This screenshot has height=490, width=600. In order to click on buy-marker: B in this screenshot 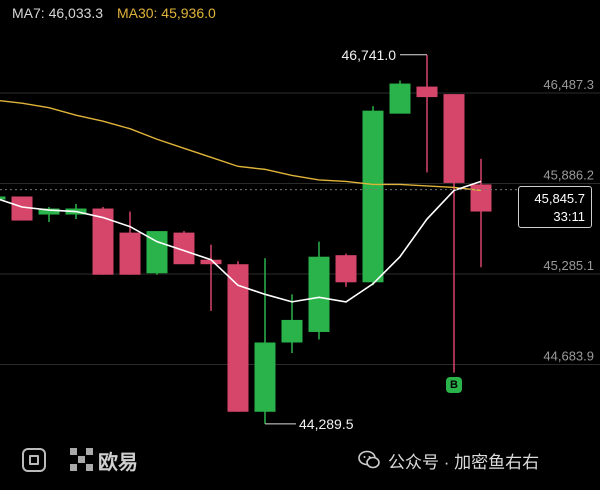, I will do `click(454, 385)`.